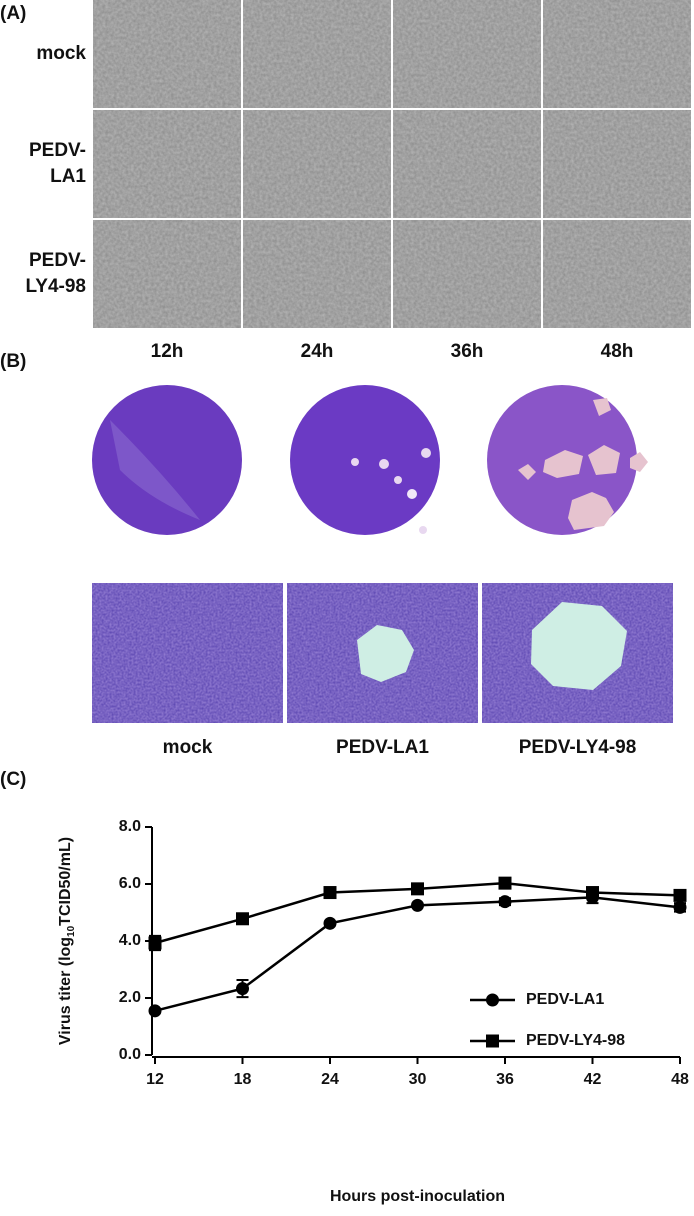 The image size is (694, 1216). What do you see at coordinates (130, 940) in the screenshot?
I see `y-tick-label: 4.0` at bounding box center [130, 940].